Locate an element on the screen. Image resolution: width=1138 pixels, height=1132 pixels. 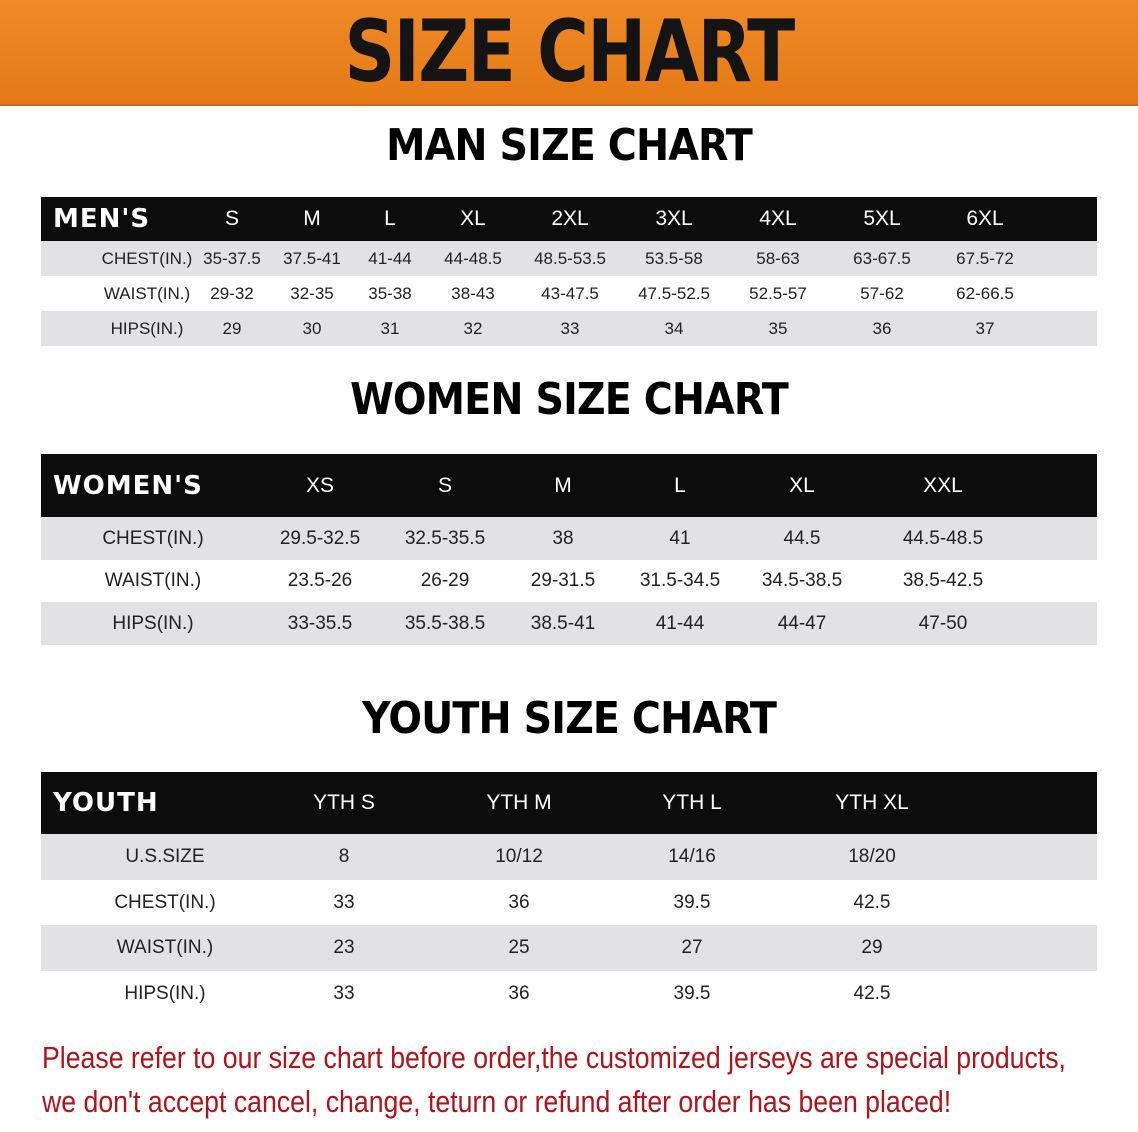
measurement-value: 23 is located at coordinates (344, 947).